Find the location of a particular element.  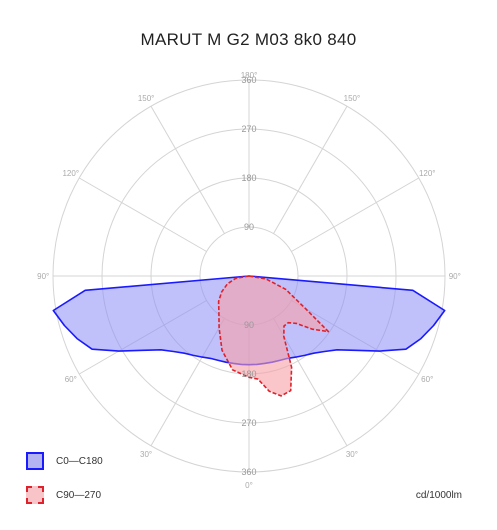

ring-label-bottom-180: 180 is located at coordinates (248, 374).